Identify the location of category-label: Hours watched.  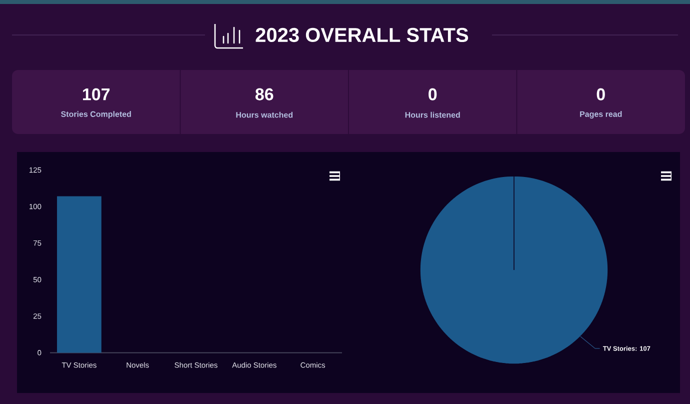
(264, 115).